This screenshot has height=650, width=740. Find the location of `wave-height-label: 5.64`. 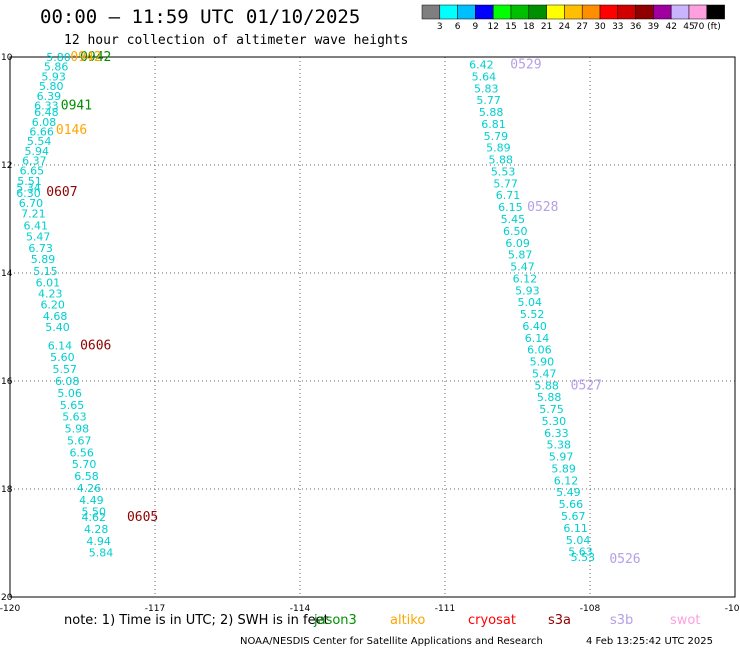

wave-height-label: 5.64 is located at coordinates (484, 76).